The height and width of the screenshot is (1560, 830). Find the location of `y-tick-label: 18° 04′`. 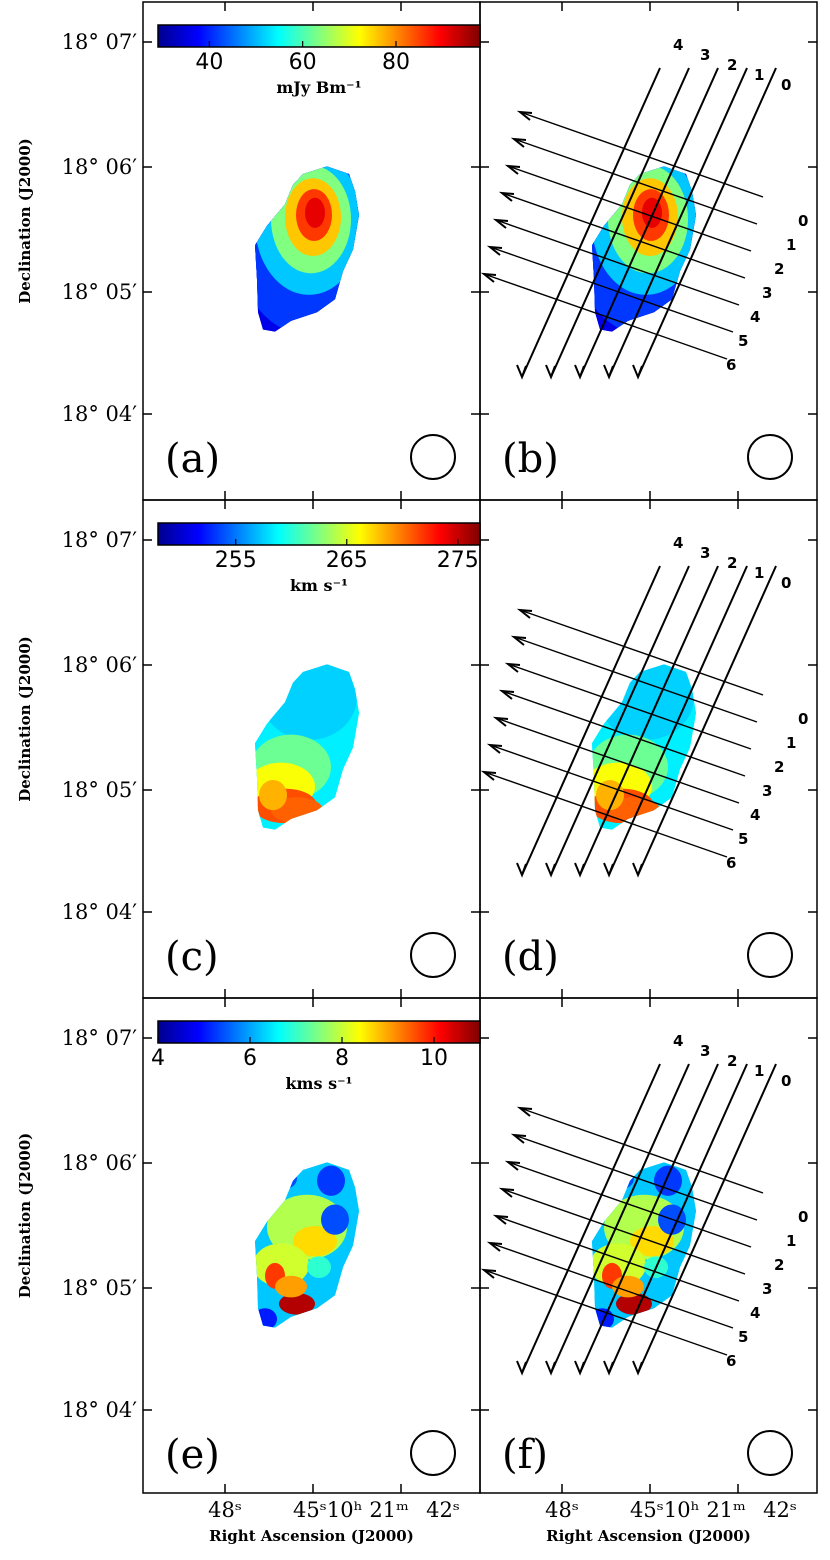

y-tick-label: 18° 04′ is located at coordinates (100, 1410).